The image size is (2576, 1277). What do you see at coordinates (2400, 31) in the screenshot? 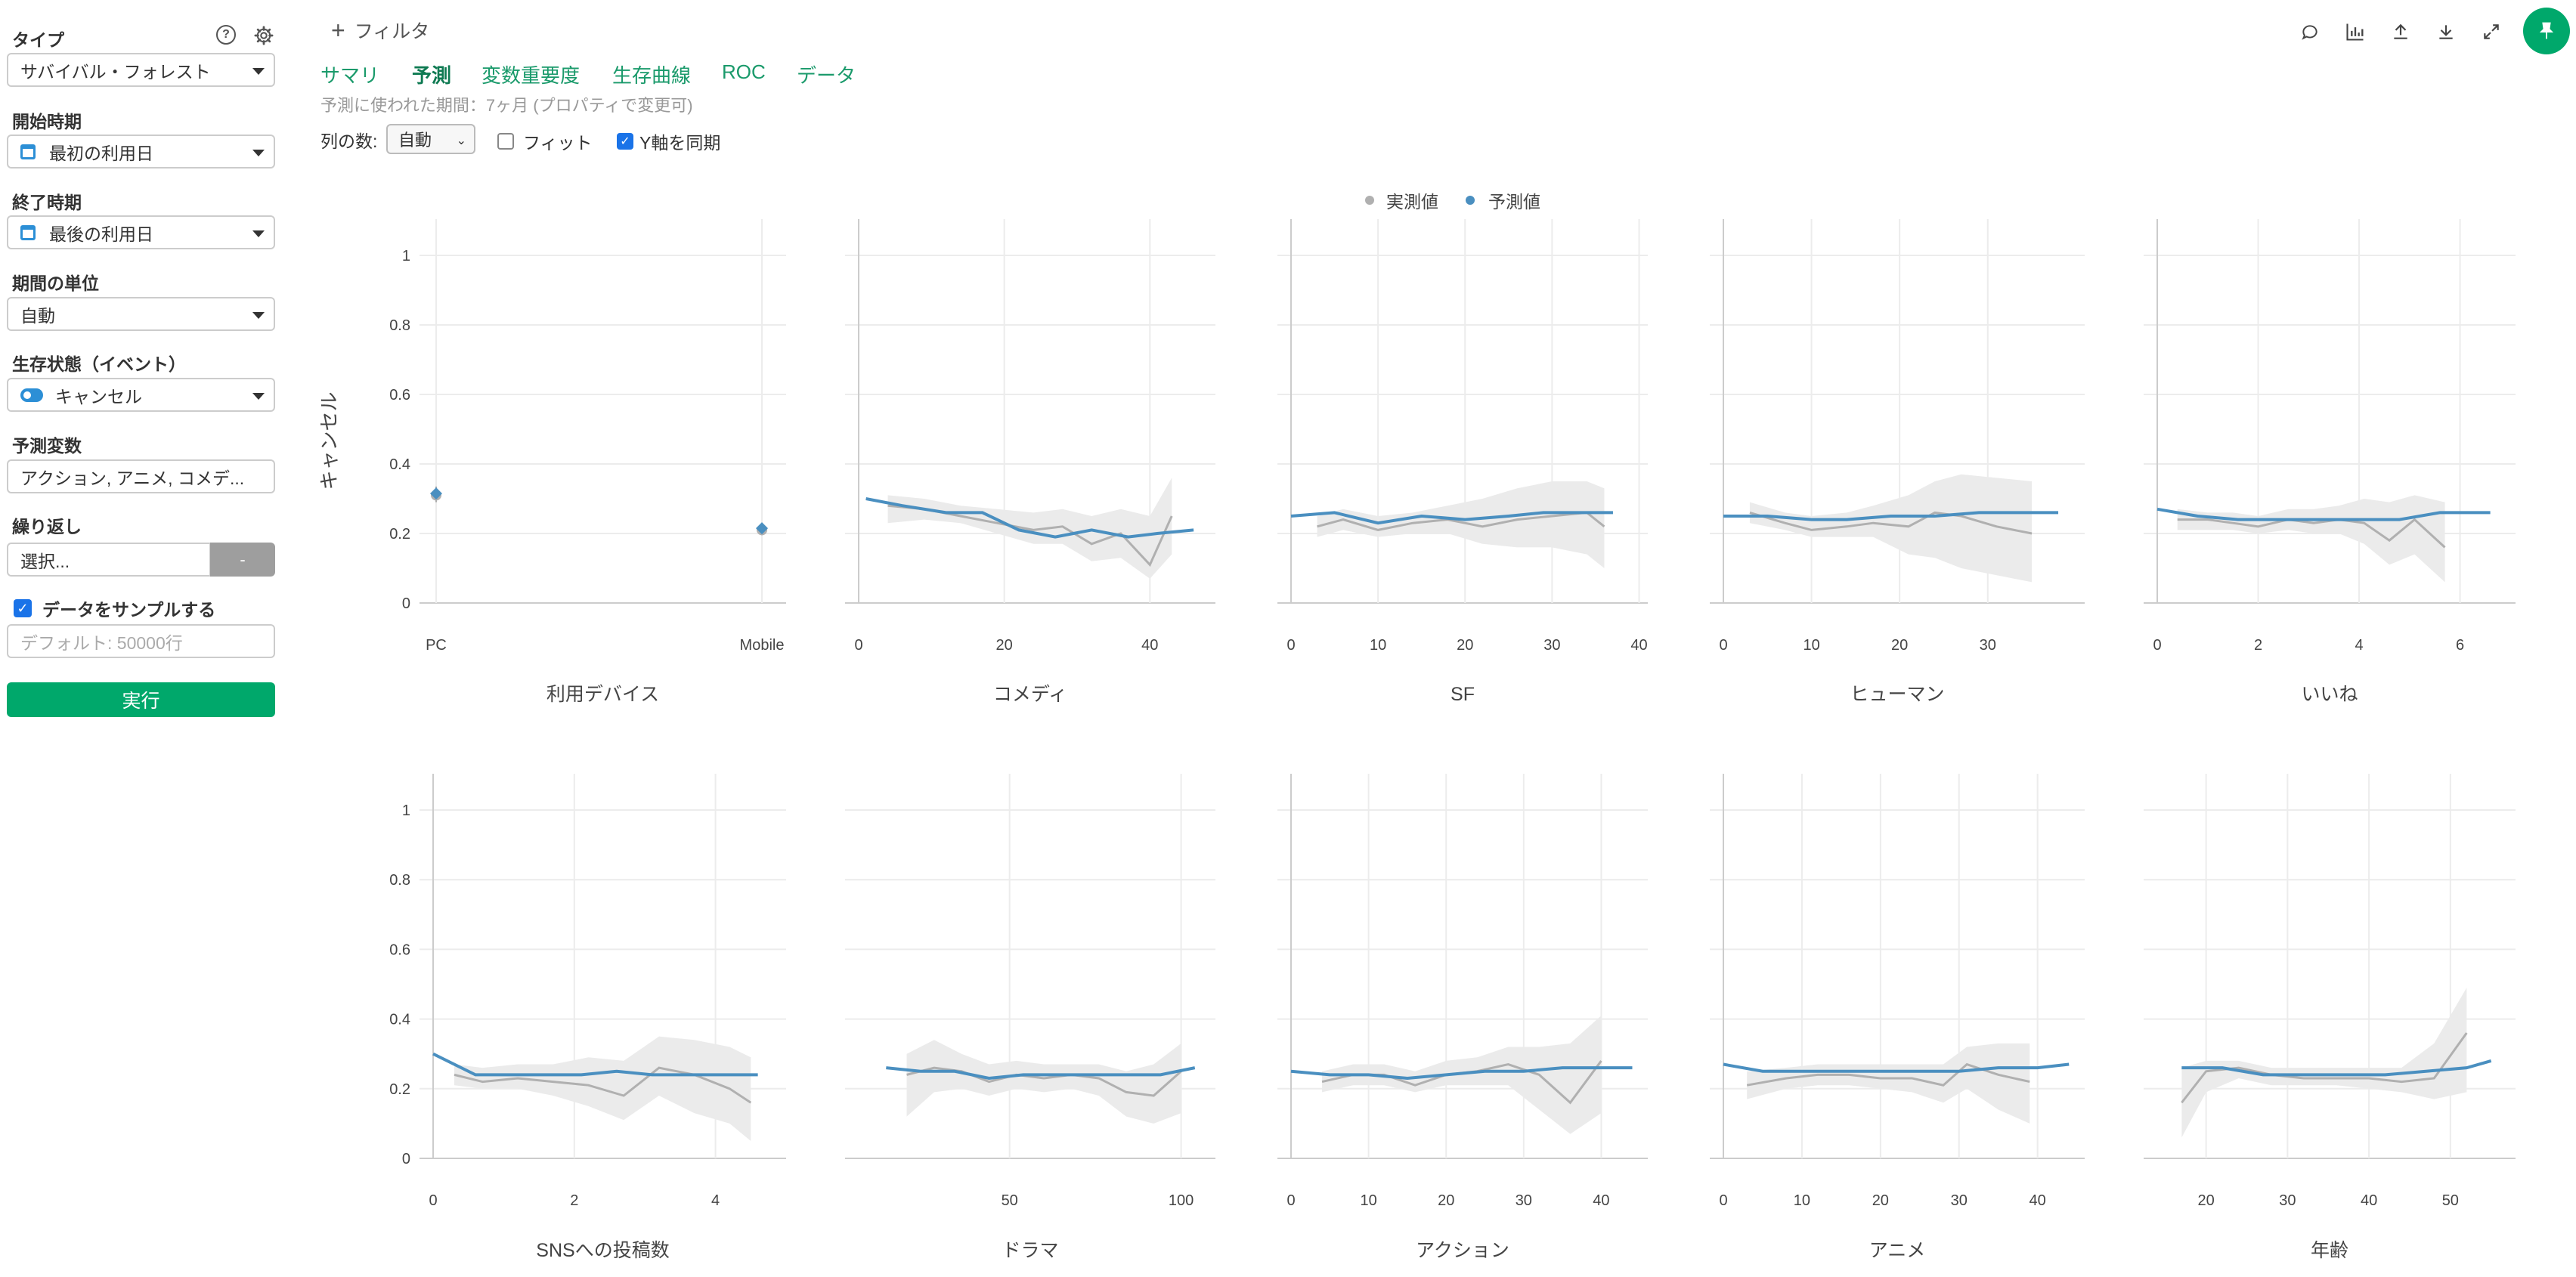
I see `upload-icon` at bounding box center [2400, 31].